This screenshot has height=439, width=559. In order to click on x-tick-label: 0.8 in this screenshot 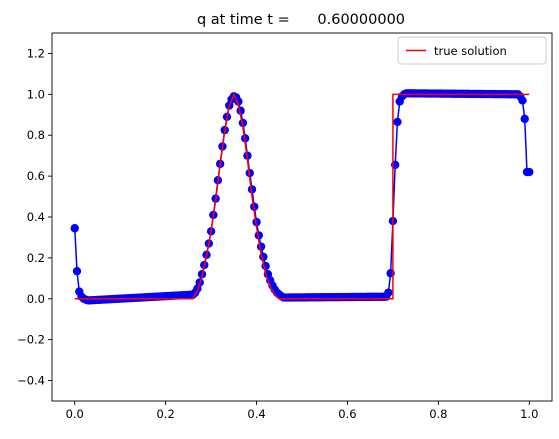, I will do `click(438, 414)`.